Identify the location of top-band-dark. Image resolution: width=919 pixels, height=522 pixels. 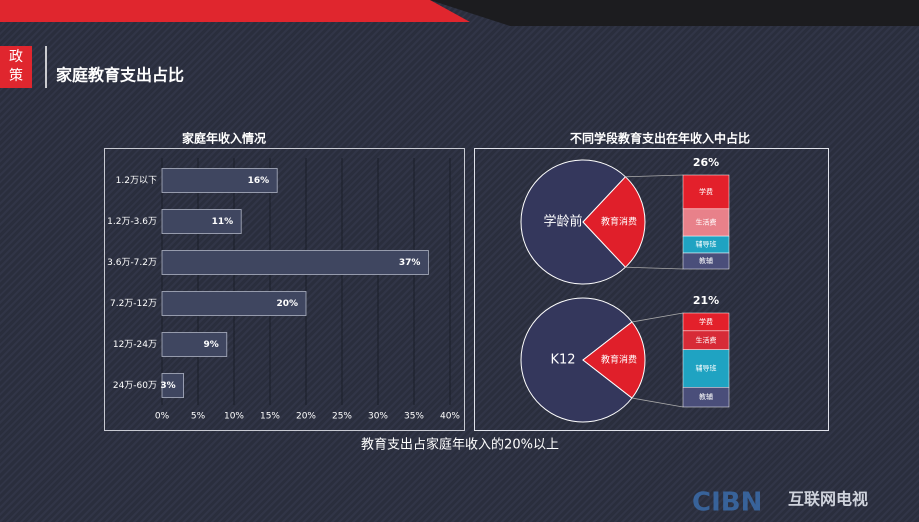
(674, 13).